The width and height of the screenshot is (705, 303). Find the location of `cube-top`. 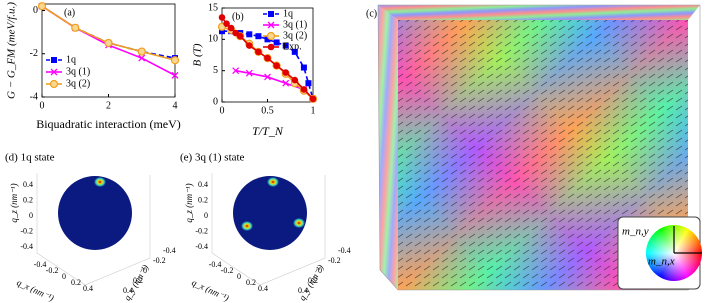

cube-top is located at coordinates (539, 12).